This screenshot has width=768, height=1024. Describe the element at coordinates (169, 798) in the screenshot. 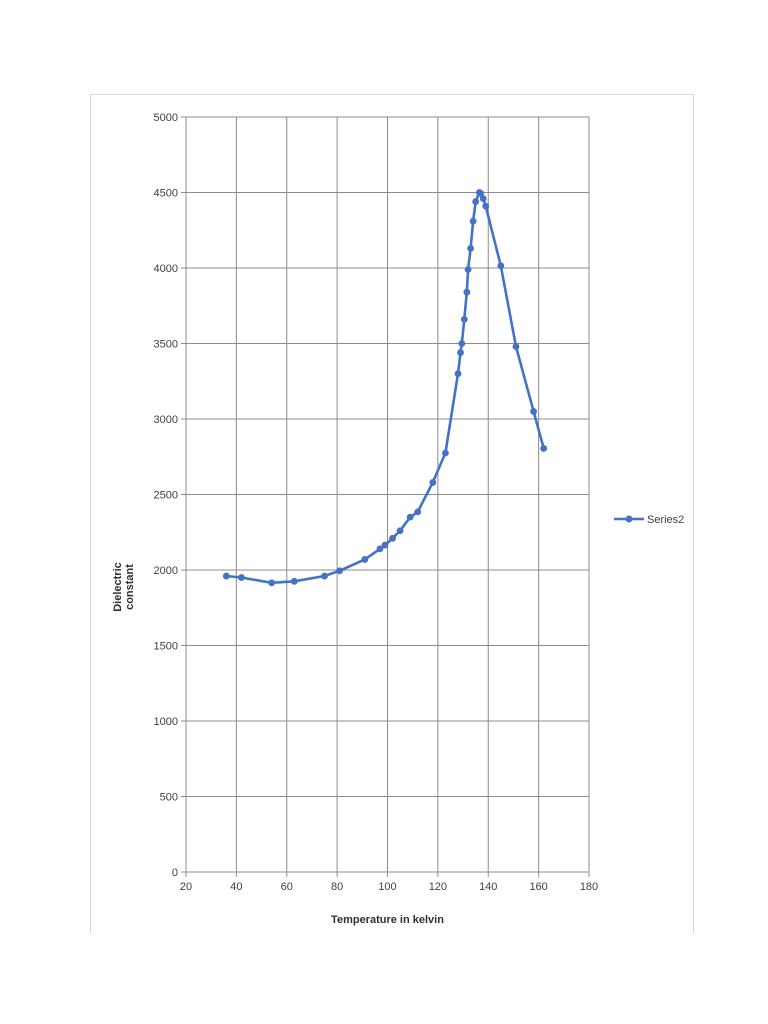

I see `y-tick-label-500: 500` at that location.